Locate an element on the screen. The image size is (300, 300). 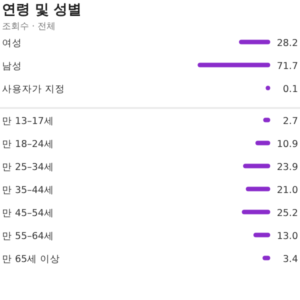
y-tick-label: 만 45–54세 is located at coordinates (28, 213).